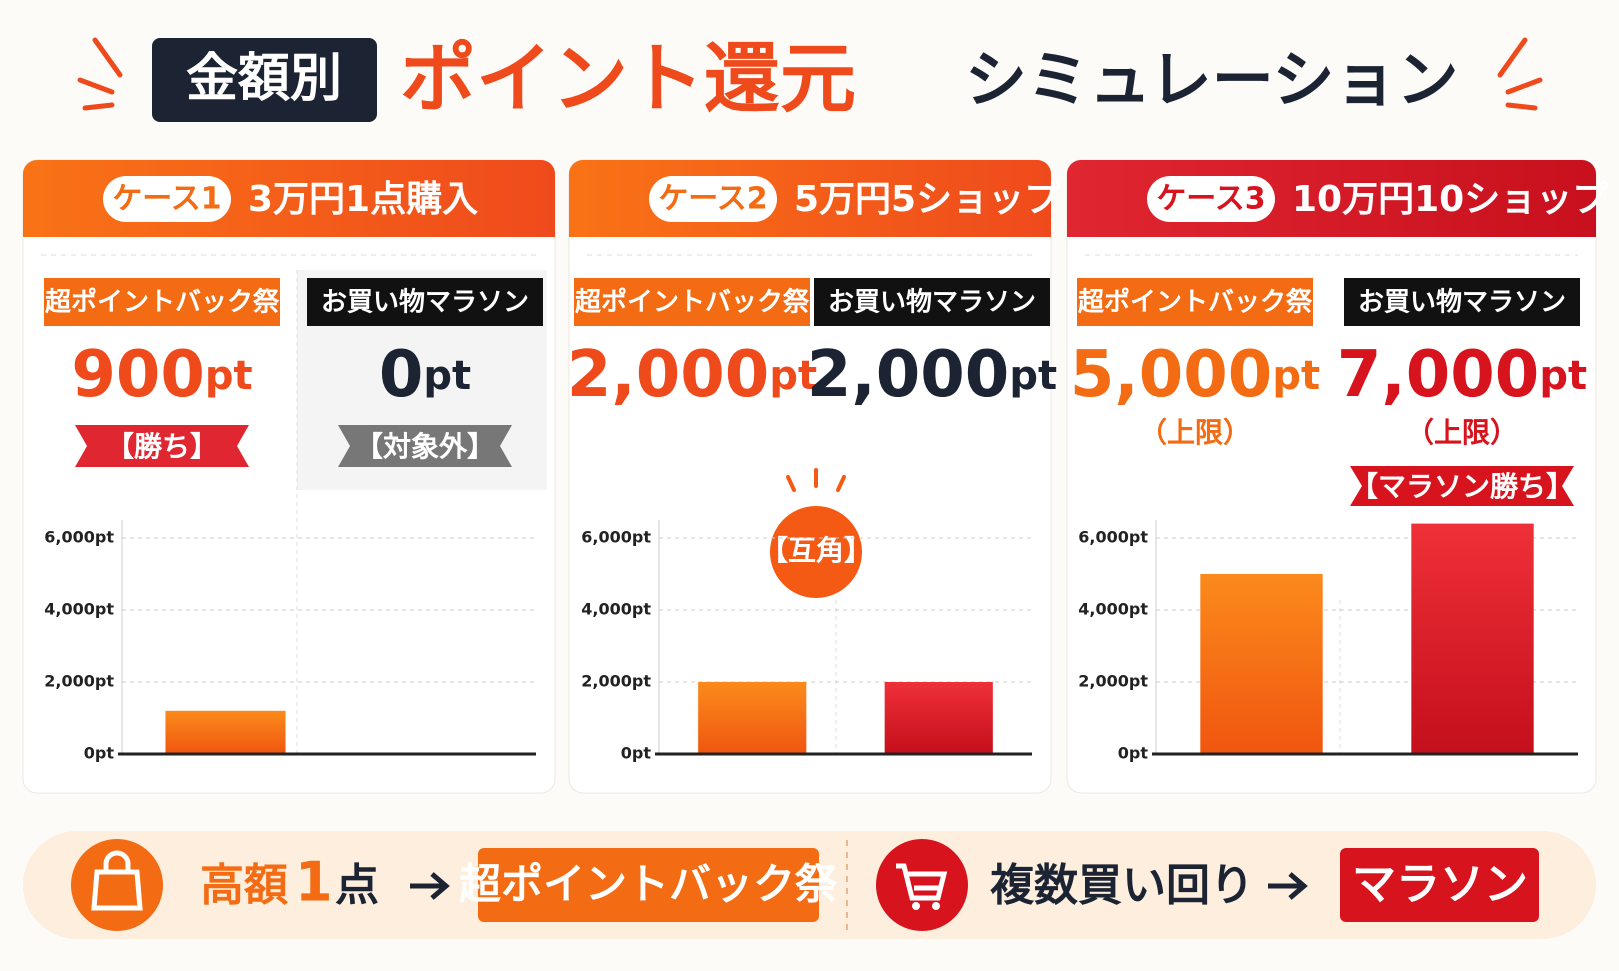 Image resolution: width=1619 pixels, height=971 pixels. What do you see at coordinates (117, 880) in the screenshot?
I see `bag-glyph` at bounding box center [117, 880].